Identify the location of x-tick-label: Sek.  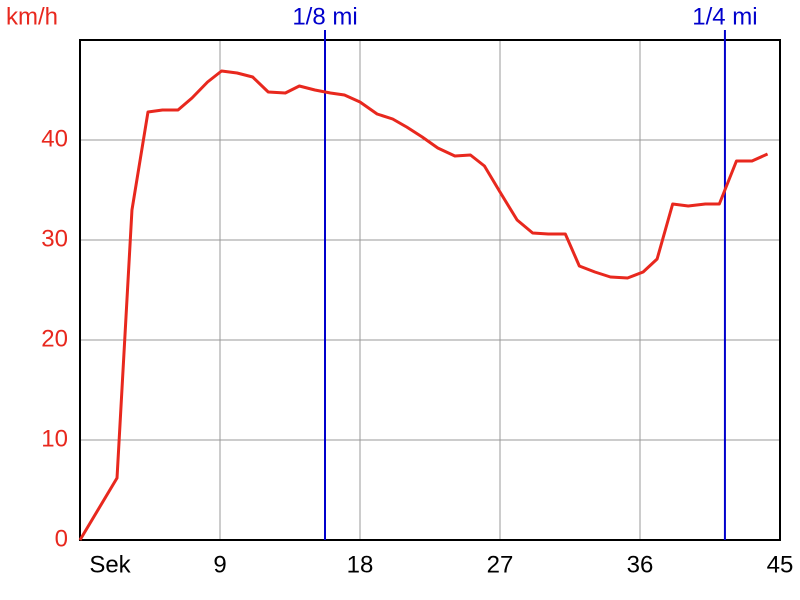
(110, 564).